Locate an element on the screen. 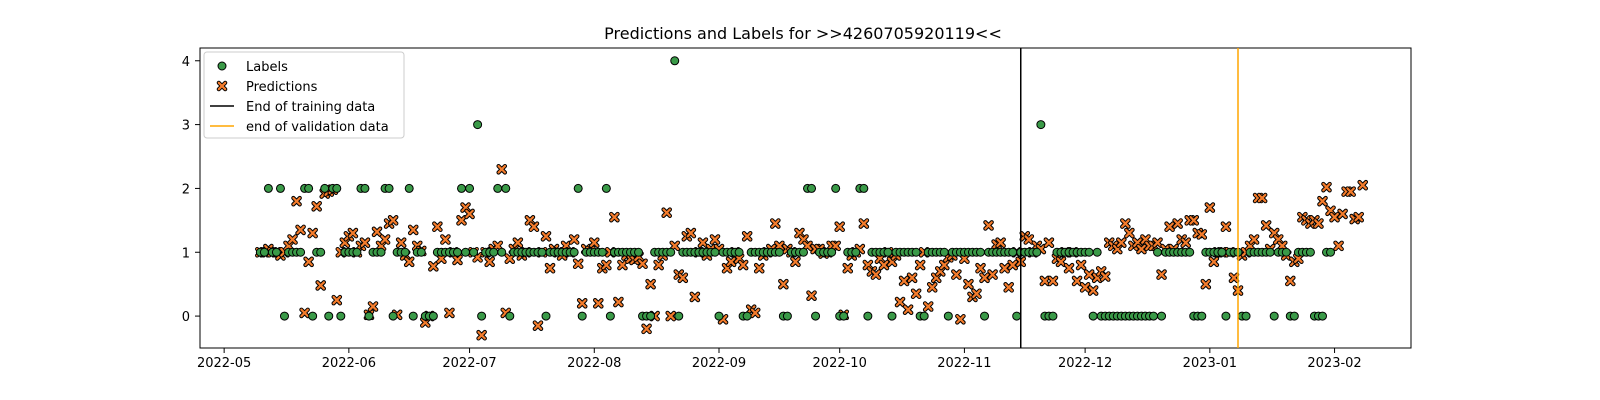 Image resolution: width=1600 pixels, height=400 pixels. legend-label: Predictions is located at coordinates (282, 87).